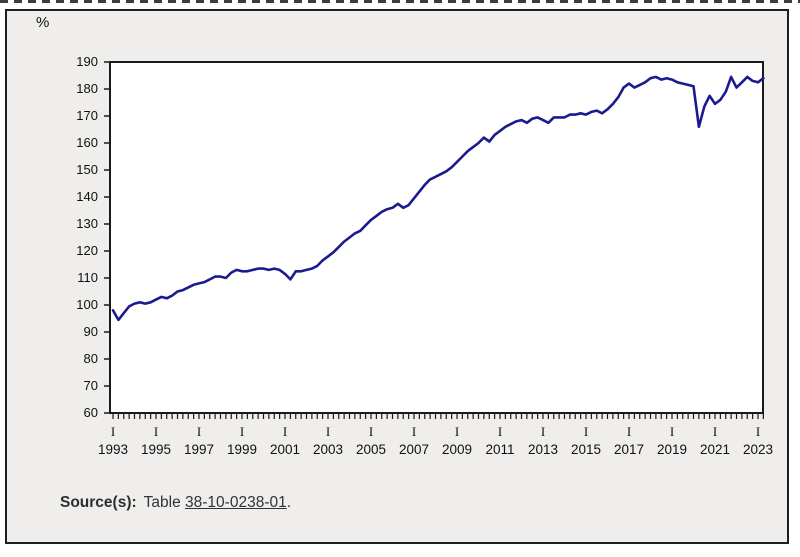  What do you see at coordinates (156, 449) in the screenshot?
I see `x-axis-year-label: 1995` at bounding box center [156, 449].